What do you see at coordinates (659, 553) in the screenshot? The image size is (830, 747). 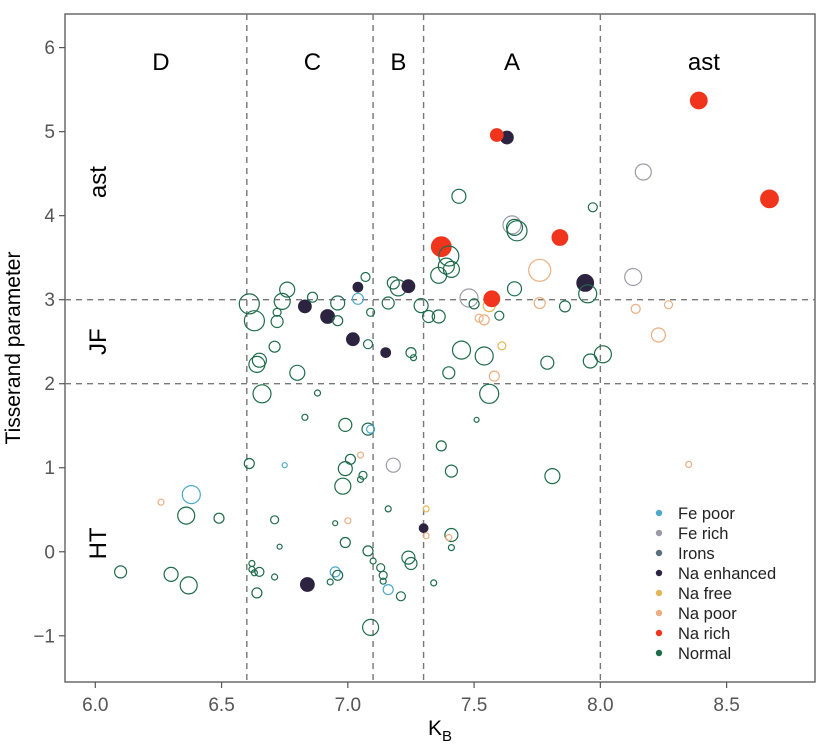 I see `legend-marker-irons` at bounding box center [659, 553].